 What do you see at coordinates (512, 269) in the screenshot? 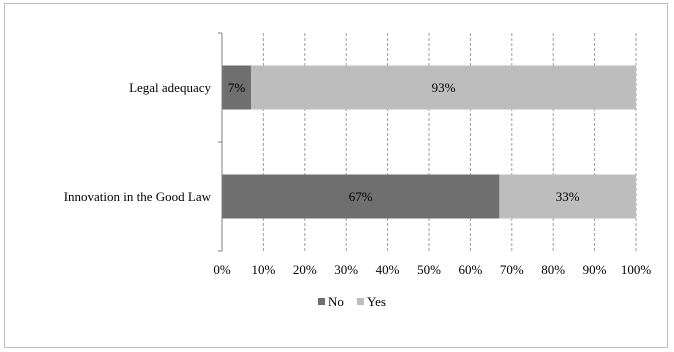
I see `x-tick-label: 70%` at bounding box center [512, 269].